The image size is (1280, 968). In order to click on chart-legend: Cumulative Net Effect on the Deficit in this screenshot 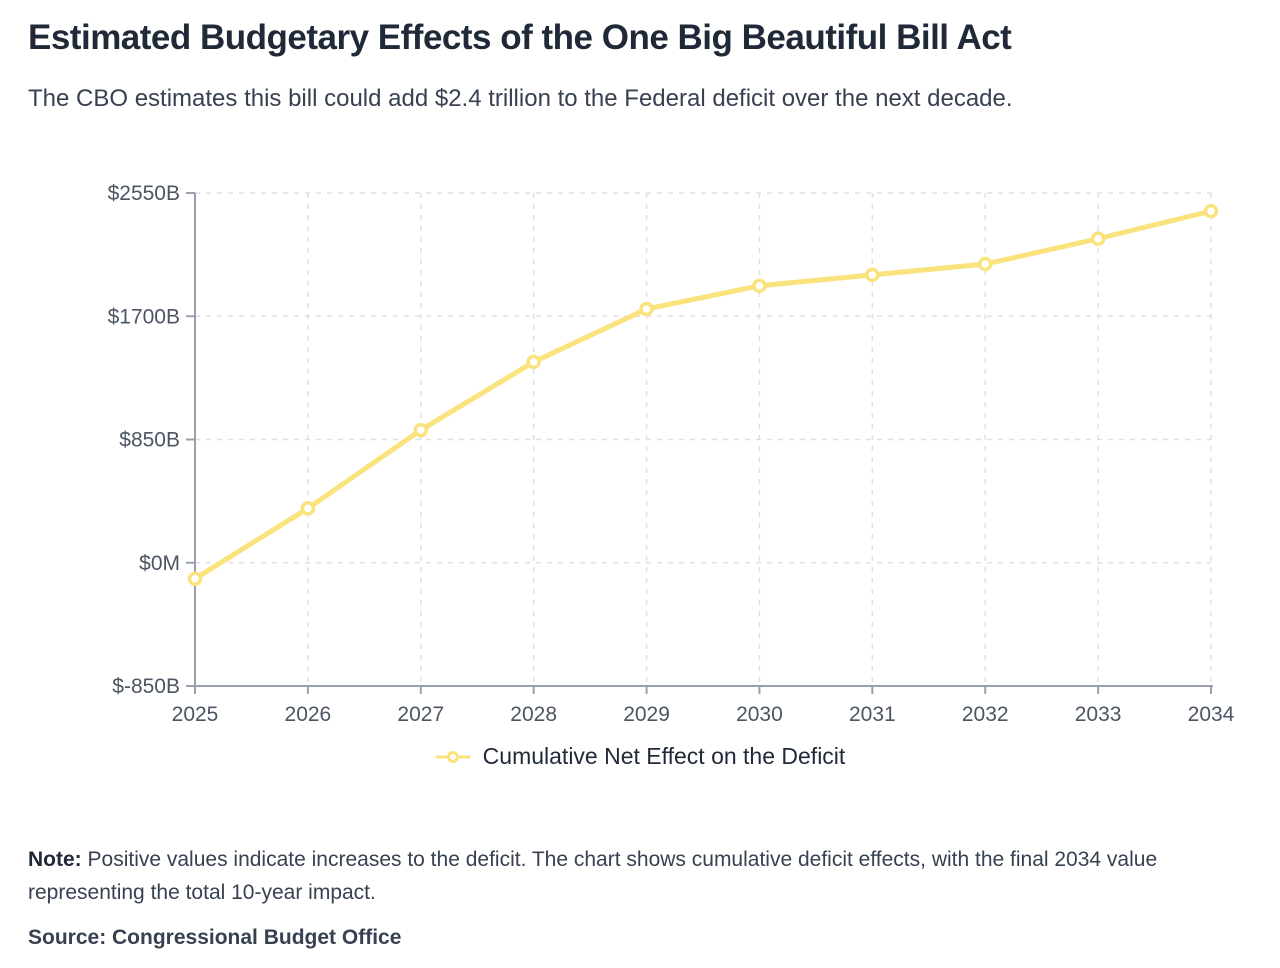, I will do `click(640, 756)`.